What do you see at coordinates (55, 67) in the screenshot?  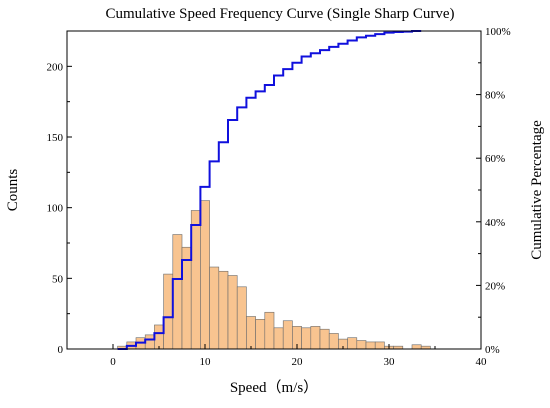 I see `y-tick-label: 200` at bounding box center [55, 67].